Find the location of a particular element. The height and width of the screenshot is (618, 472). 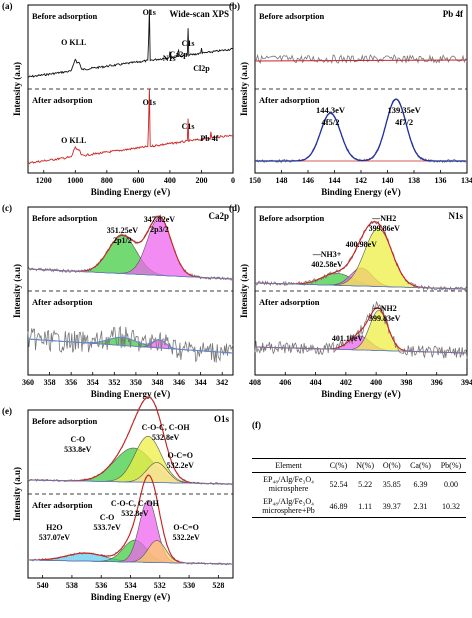

x-tick-label: 800 is located at coordinates (107, 180).